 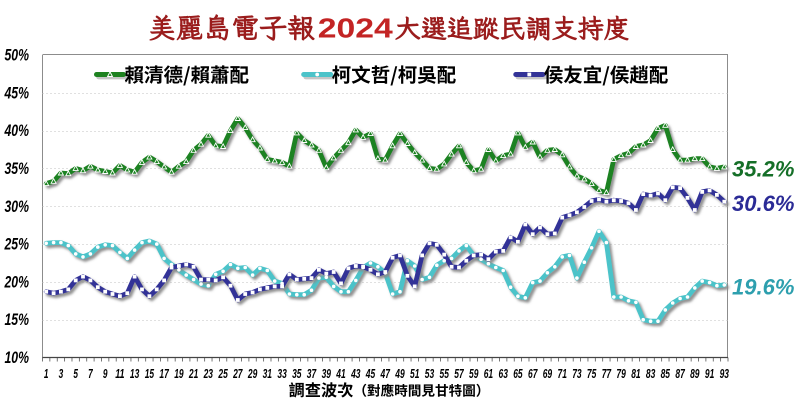 What do you see at coordinates (356, 28) in the screenshot?
I see `svg-text: 2024` at bounding box center [356, 28].